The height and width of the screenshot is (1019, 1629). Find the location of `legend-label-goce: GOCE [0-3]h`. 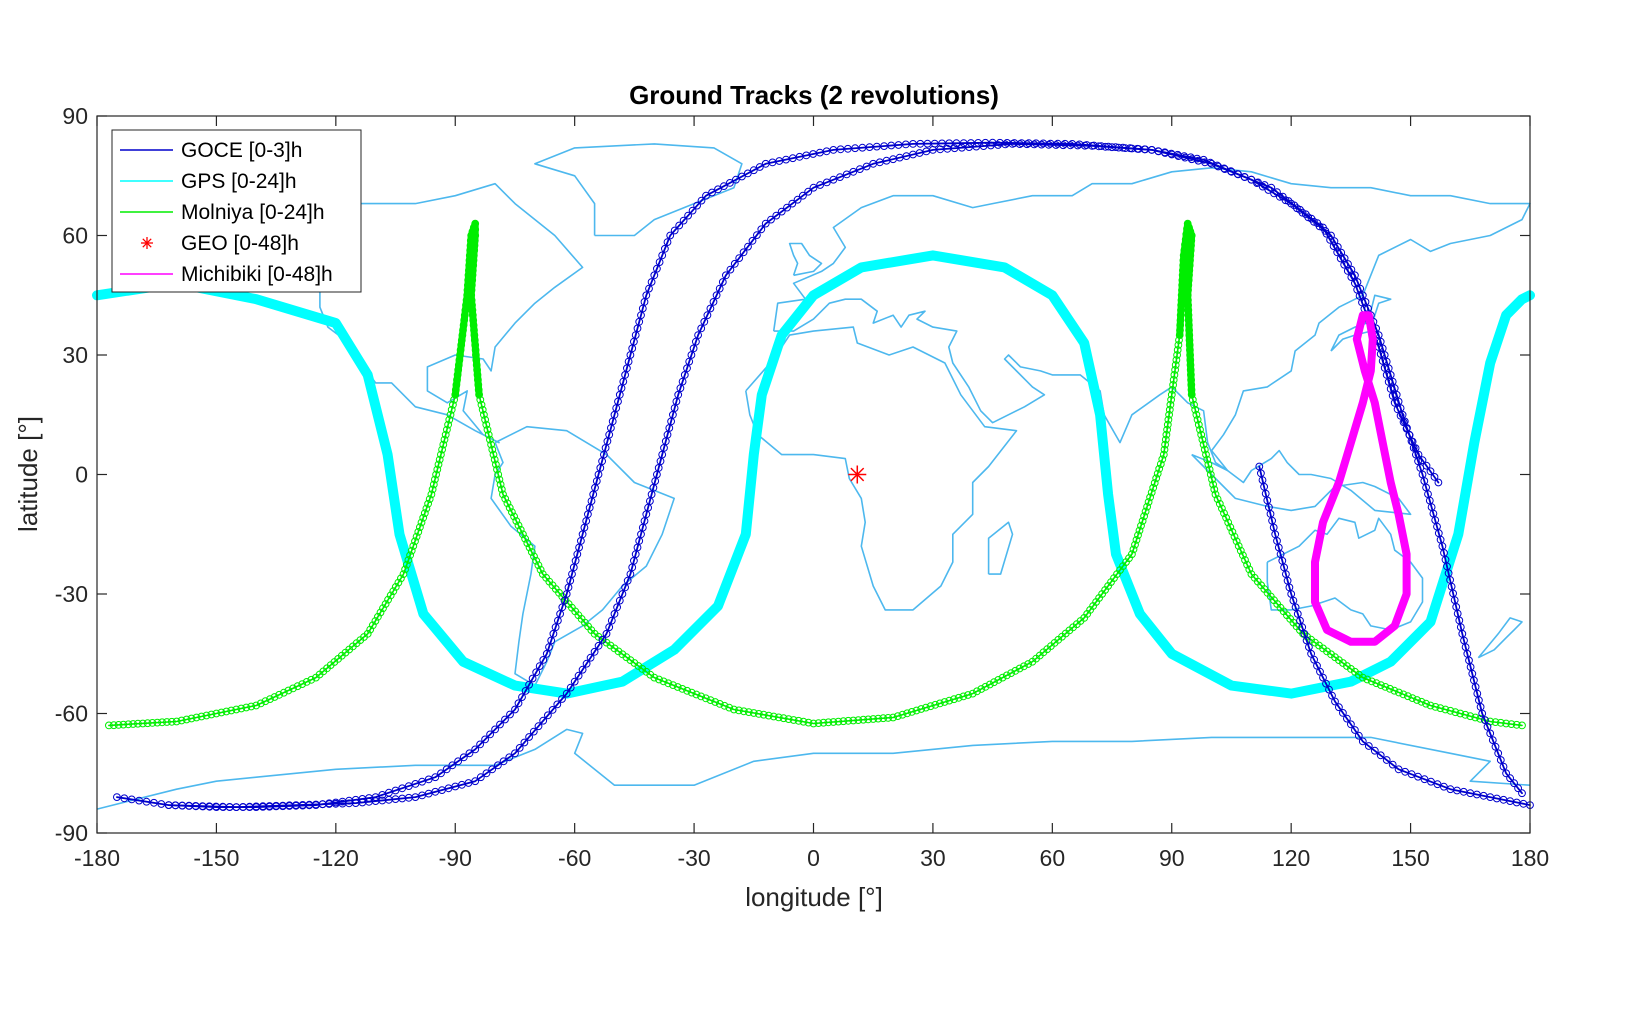

legend-label-goce: GOCE [0-3]h is located at coordinates (241, 150).